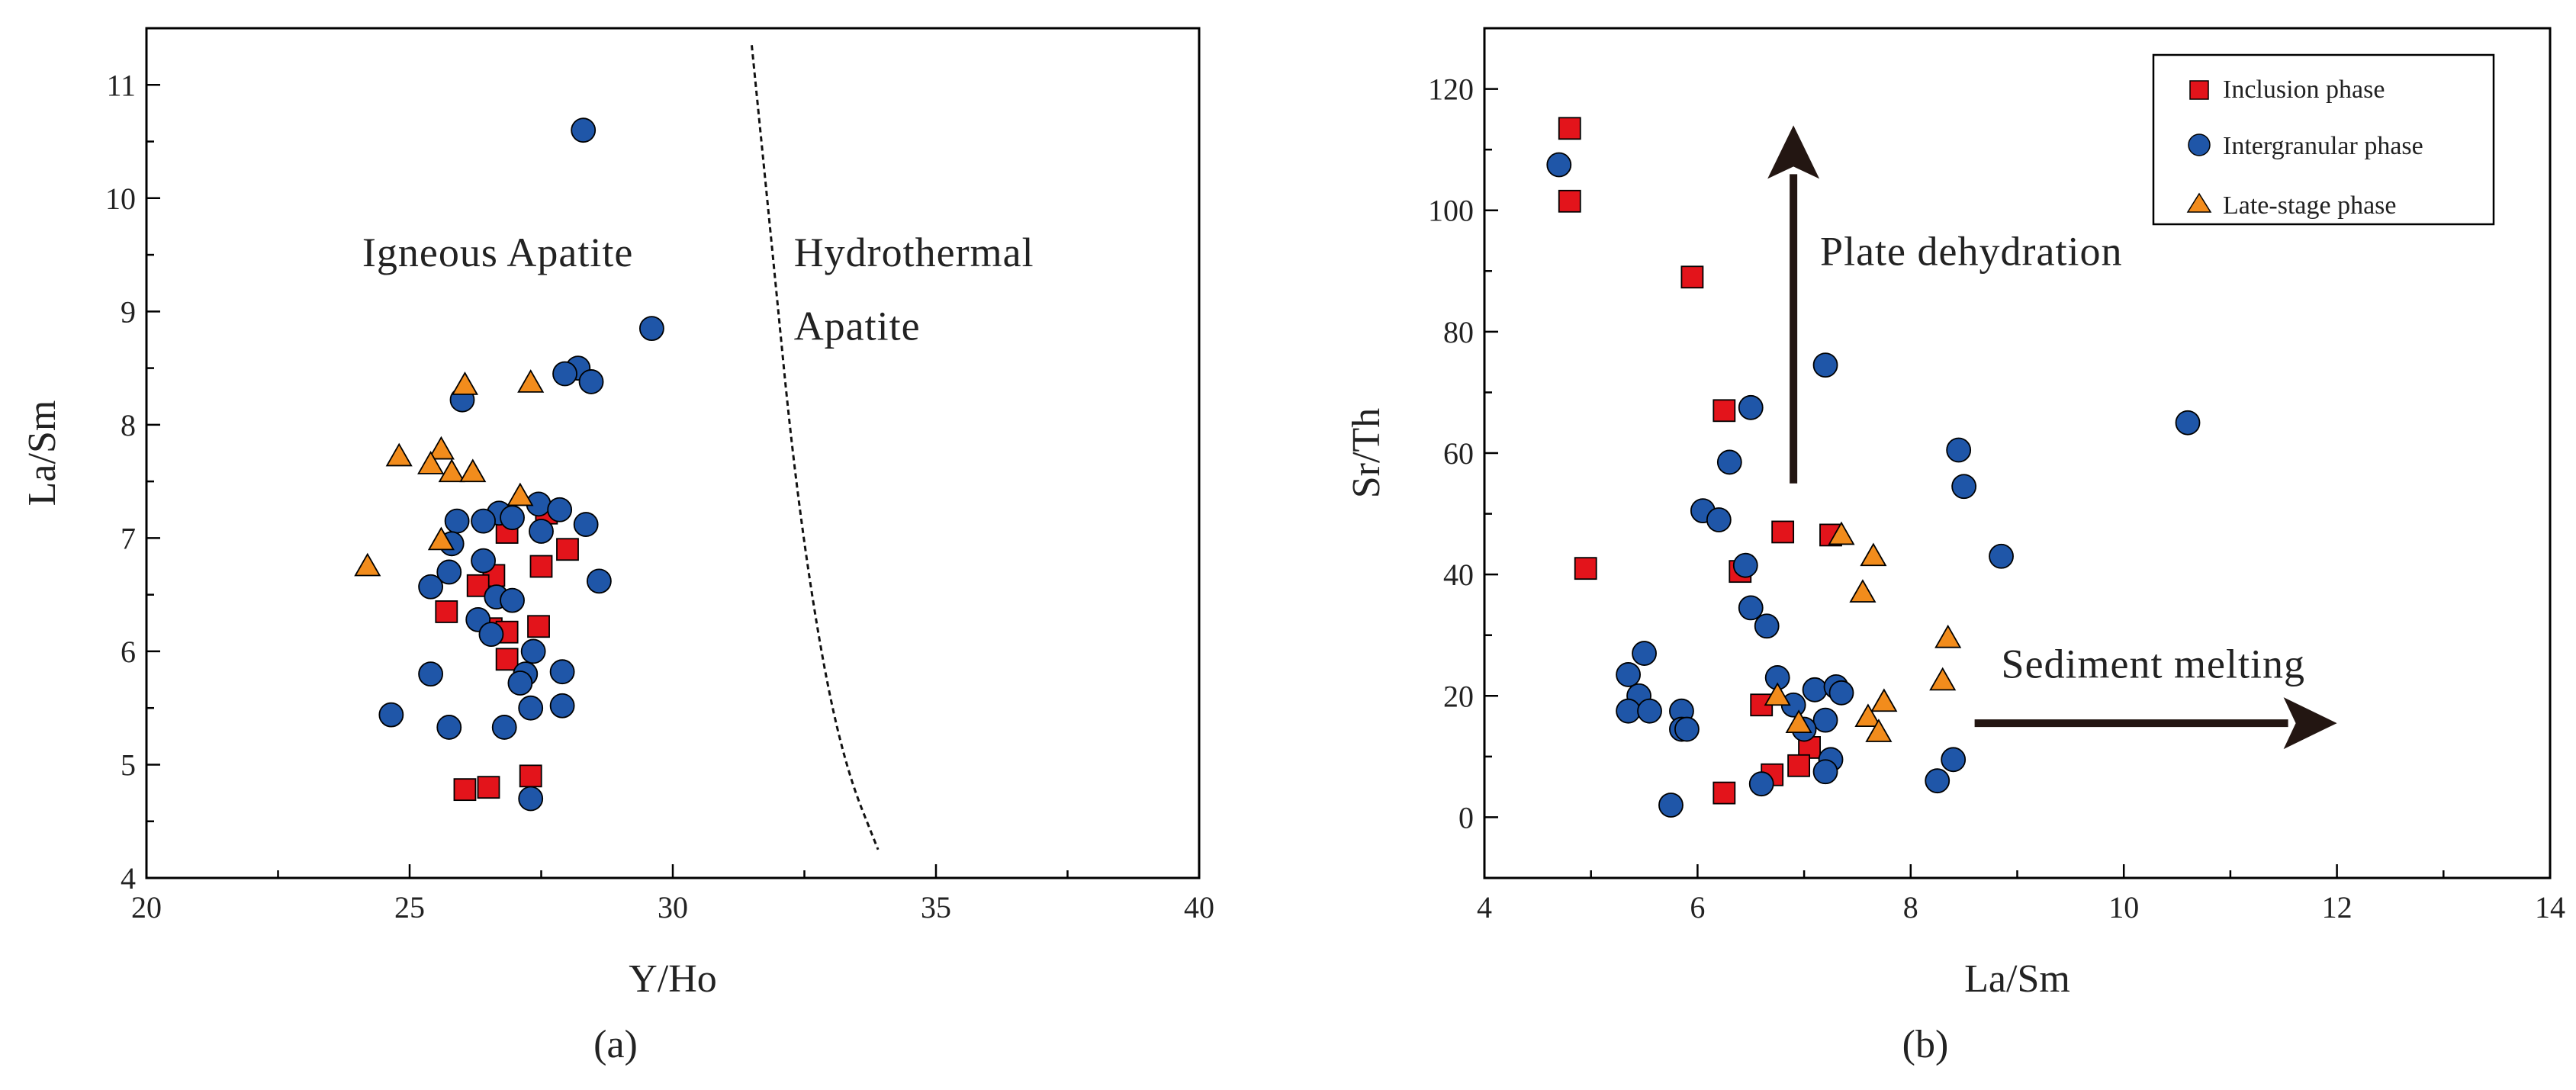 The image size is (2576, 1090). I want to click on legend-item-intergranular: Intergranular phase, so click(2306, 146).